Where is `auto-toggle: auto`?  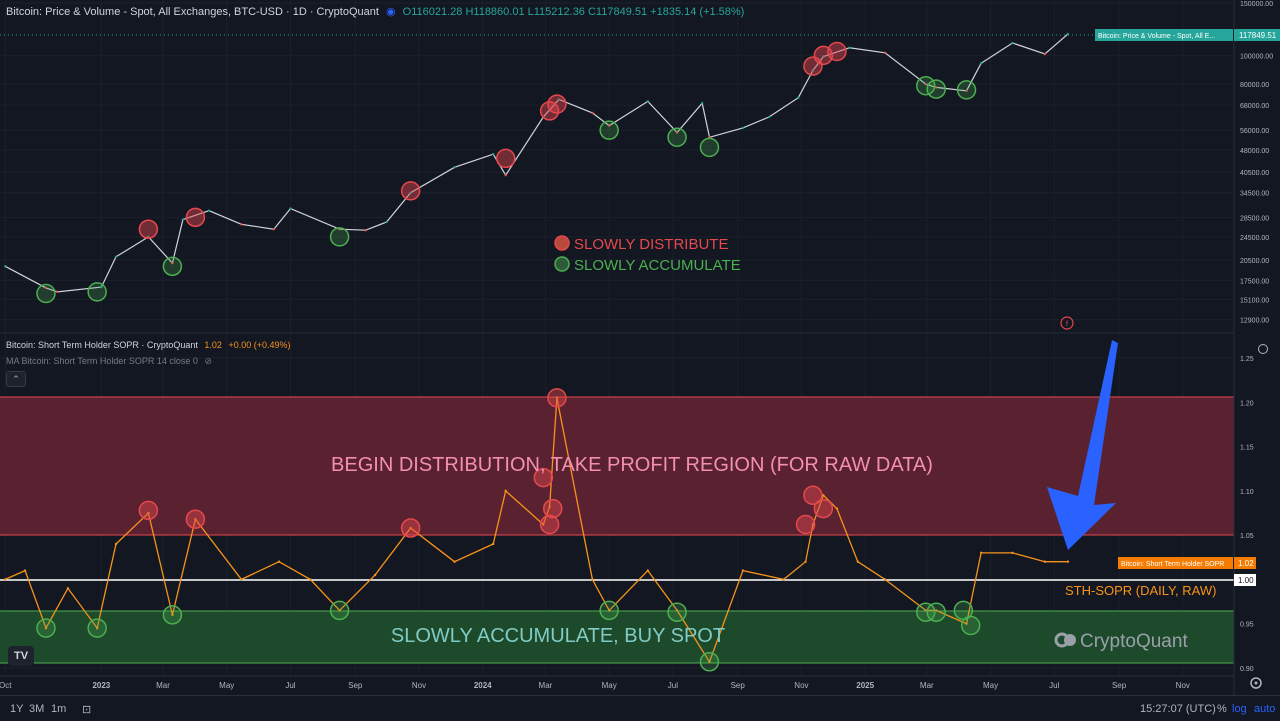
auto-toggle: auto is located at coordinates (1265, 709).